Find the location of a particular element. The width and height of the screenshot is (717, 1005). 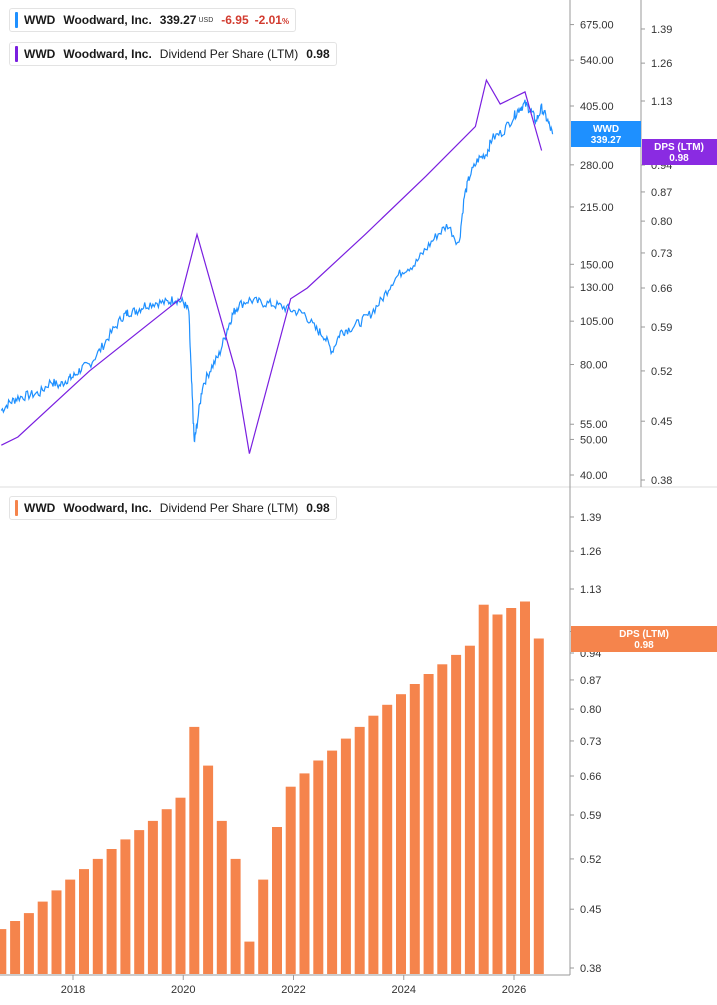

price-axis-label: 405.00 is located at coordinates (597, 107).